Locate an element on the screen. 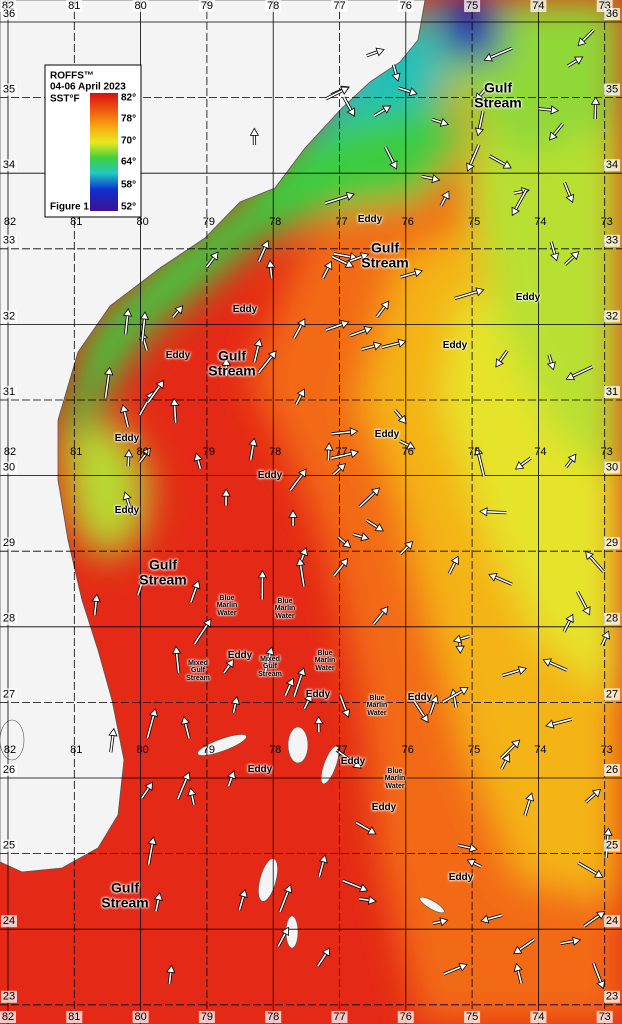 Image resolution: width=622 pixels, height=1024 pixels. lon-label-inner: 77 is located at coordinates (341, 452).